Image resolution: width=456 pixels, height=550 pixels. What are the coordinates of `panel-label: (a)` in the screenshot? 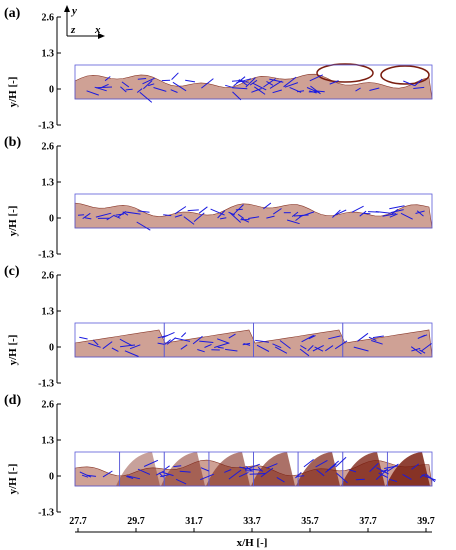 It's located at (12, 13).